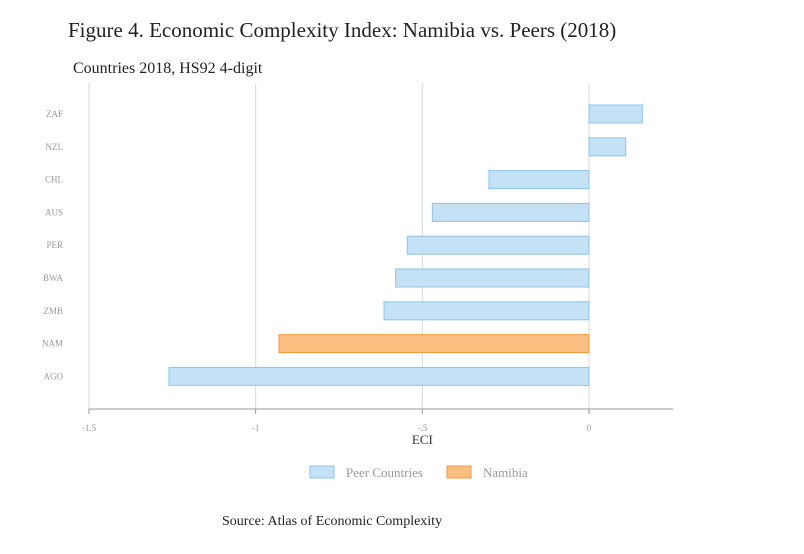 The height and width of the screenshot is (554, 804). What do you see at coordinates (505, 472) in the screenshot?
I see `legend-label-namibia: Namibia` at bounding box center [505, 472].